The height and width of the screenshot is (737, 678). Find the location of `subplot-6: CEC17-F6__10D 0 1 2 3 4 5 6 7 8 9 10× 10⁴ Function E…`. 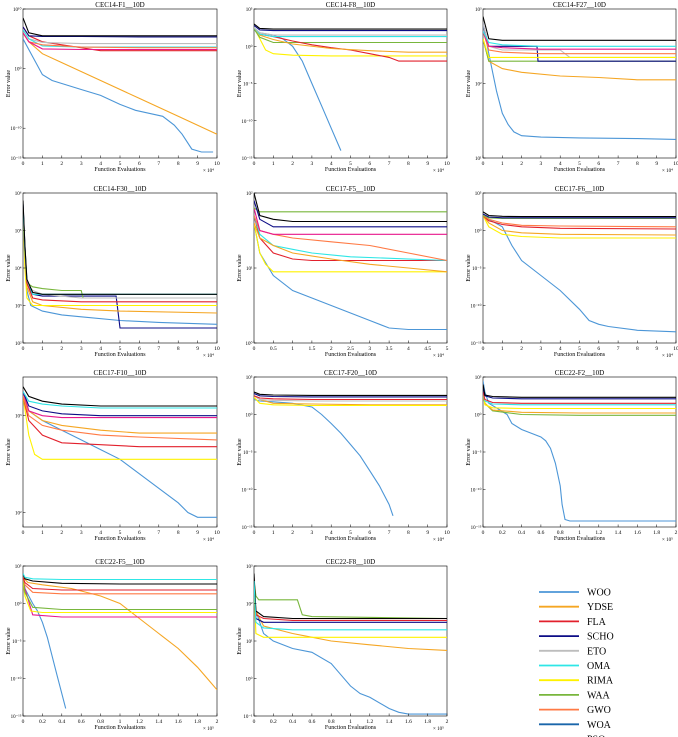

subplot-6: CEC17-F6__10D 0 1 2 3 4 5 6 7 8 9 10× 10⁴ Function E… is located at coordinates (572, 272).